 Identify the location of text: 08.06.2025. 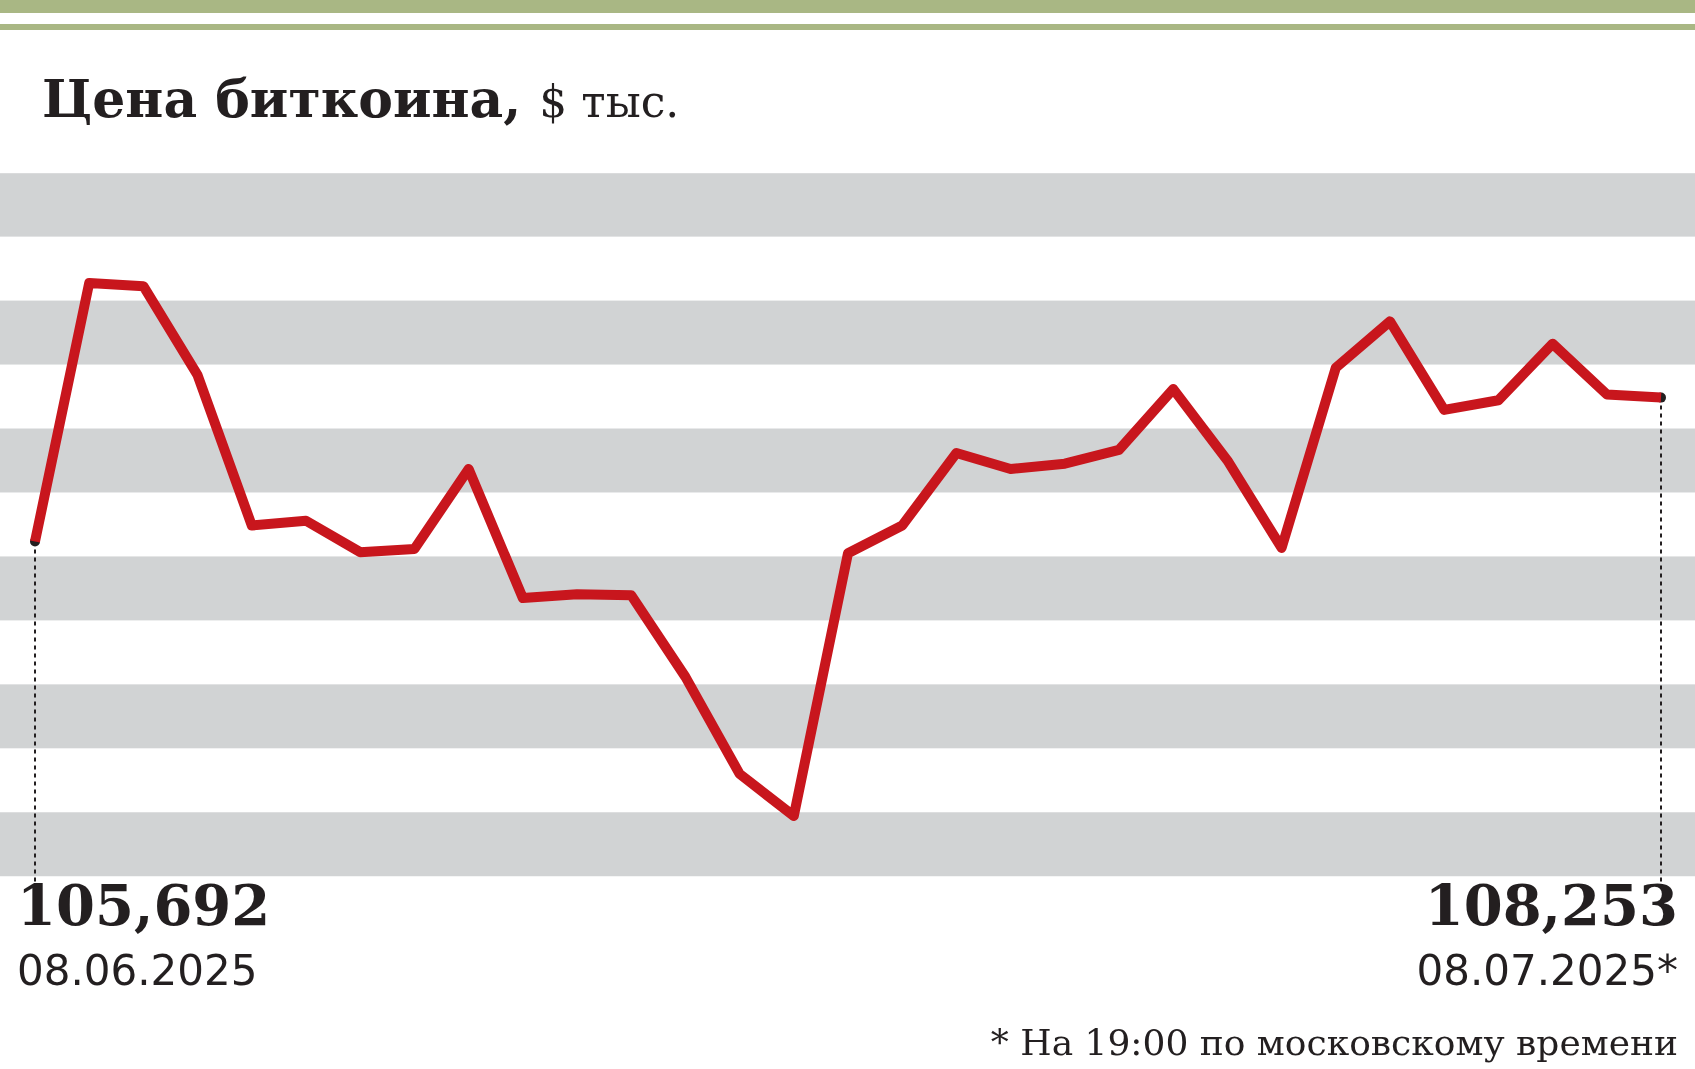
(137, 970).